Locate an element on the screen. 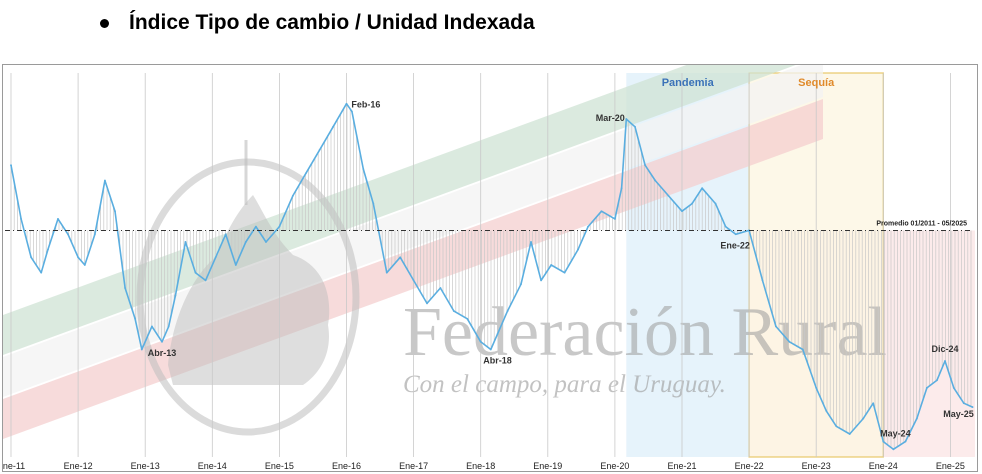  x-tick-ene-19: Ene-19 is located at coordinates (547, 466).